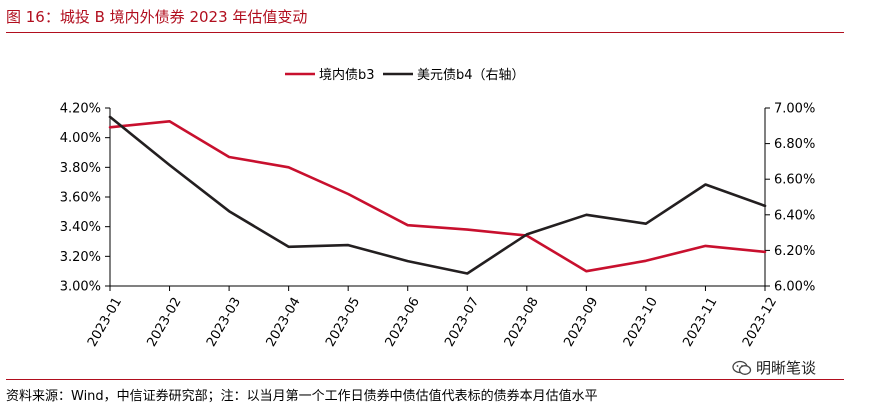 The image size is (893, 411). What do you see at coordinates (581, 322) in the screenshot?
I see `x-tick-label: 2023-09` at bounding box center [581, 322].